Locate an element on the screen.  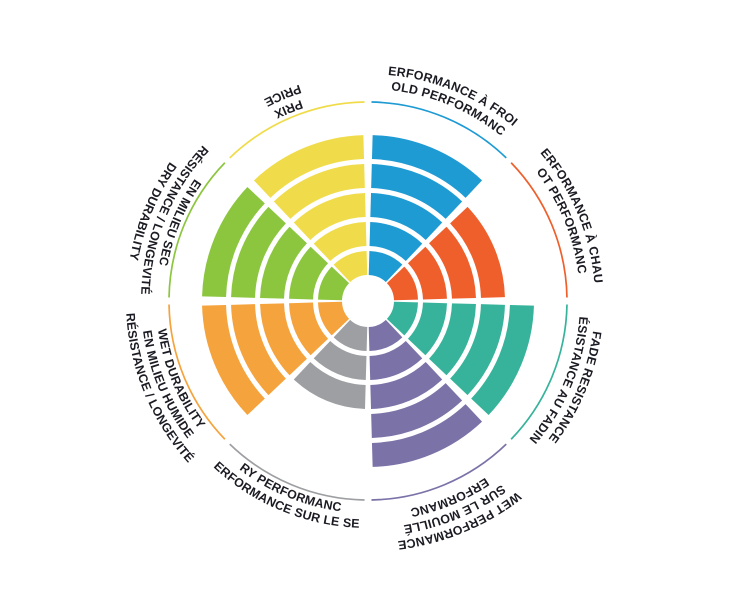
guide-arc-dry-durability is located at coordinates (197, 230).